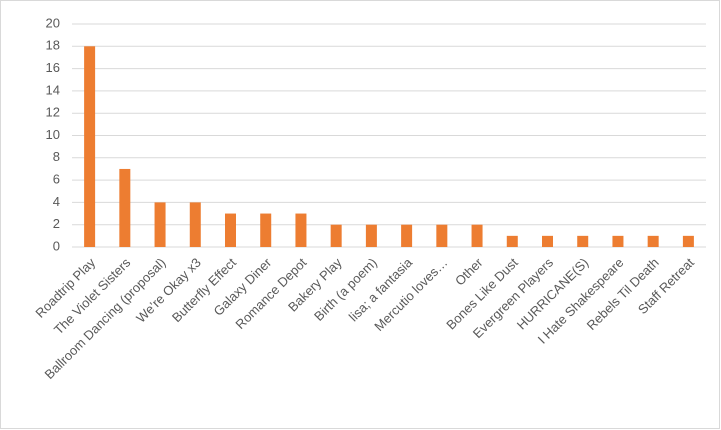 The width and height of the screenshot is (721, 430). I want to click on y-tick-label: 6, so click(56, 179).